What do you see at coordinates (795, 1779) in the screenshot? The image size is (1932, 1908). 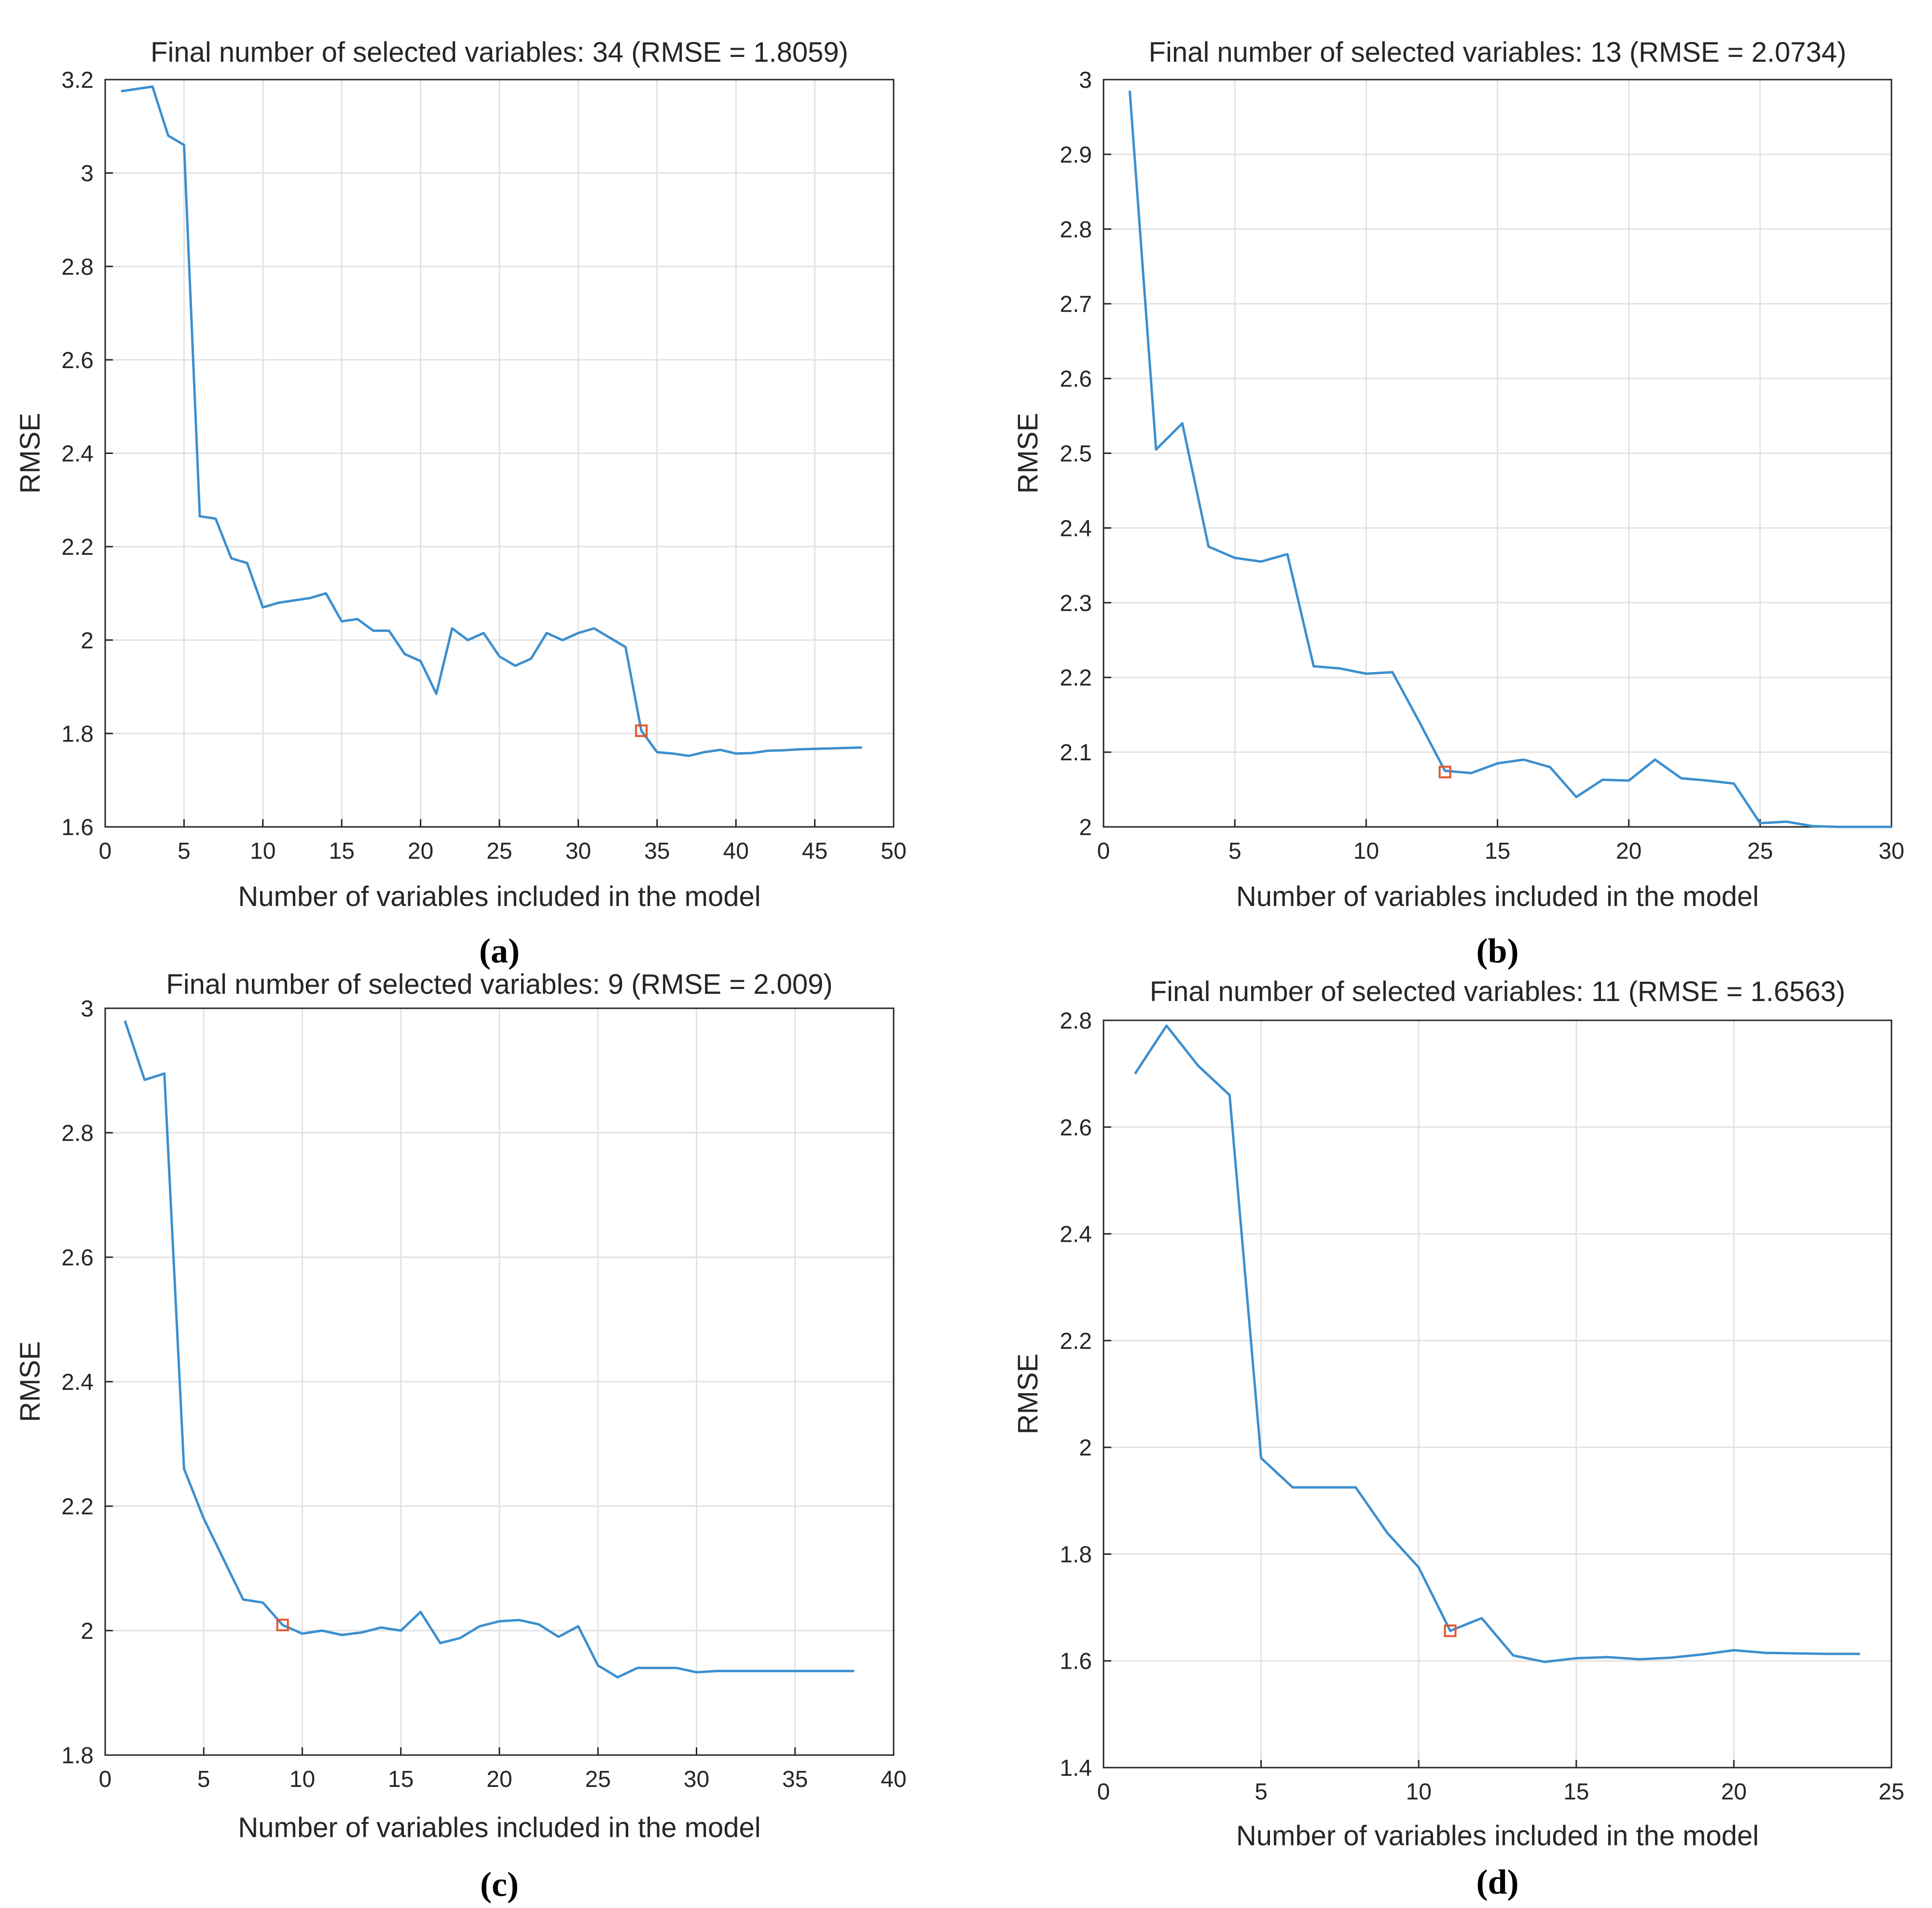 I see `x-tick-label: 35` at bounding box center [795, 1779].